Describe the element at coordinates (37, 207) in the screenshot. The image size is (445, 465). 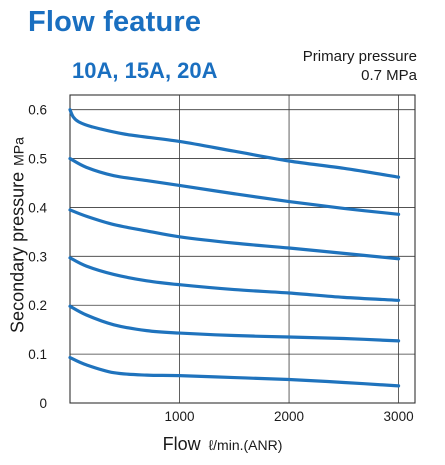
I see `y-tick-label: 0.4` at that location.